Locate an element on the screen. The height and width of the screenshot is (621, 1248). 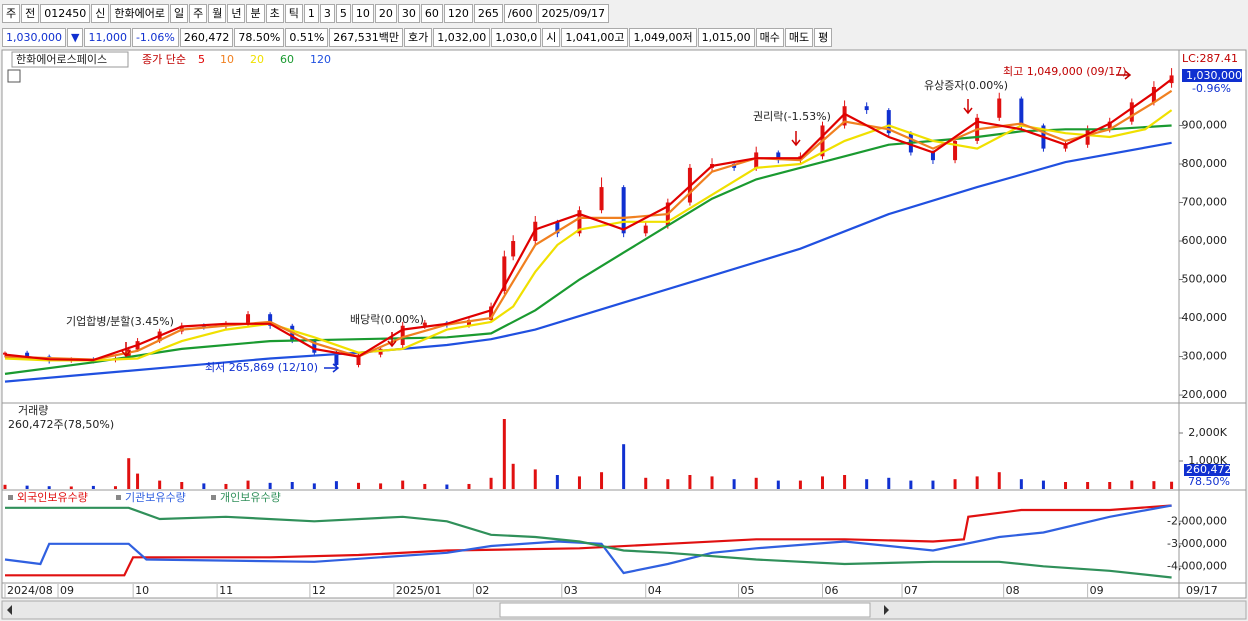
toolbar-item: 매도 is located at coordinates (799, 37).